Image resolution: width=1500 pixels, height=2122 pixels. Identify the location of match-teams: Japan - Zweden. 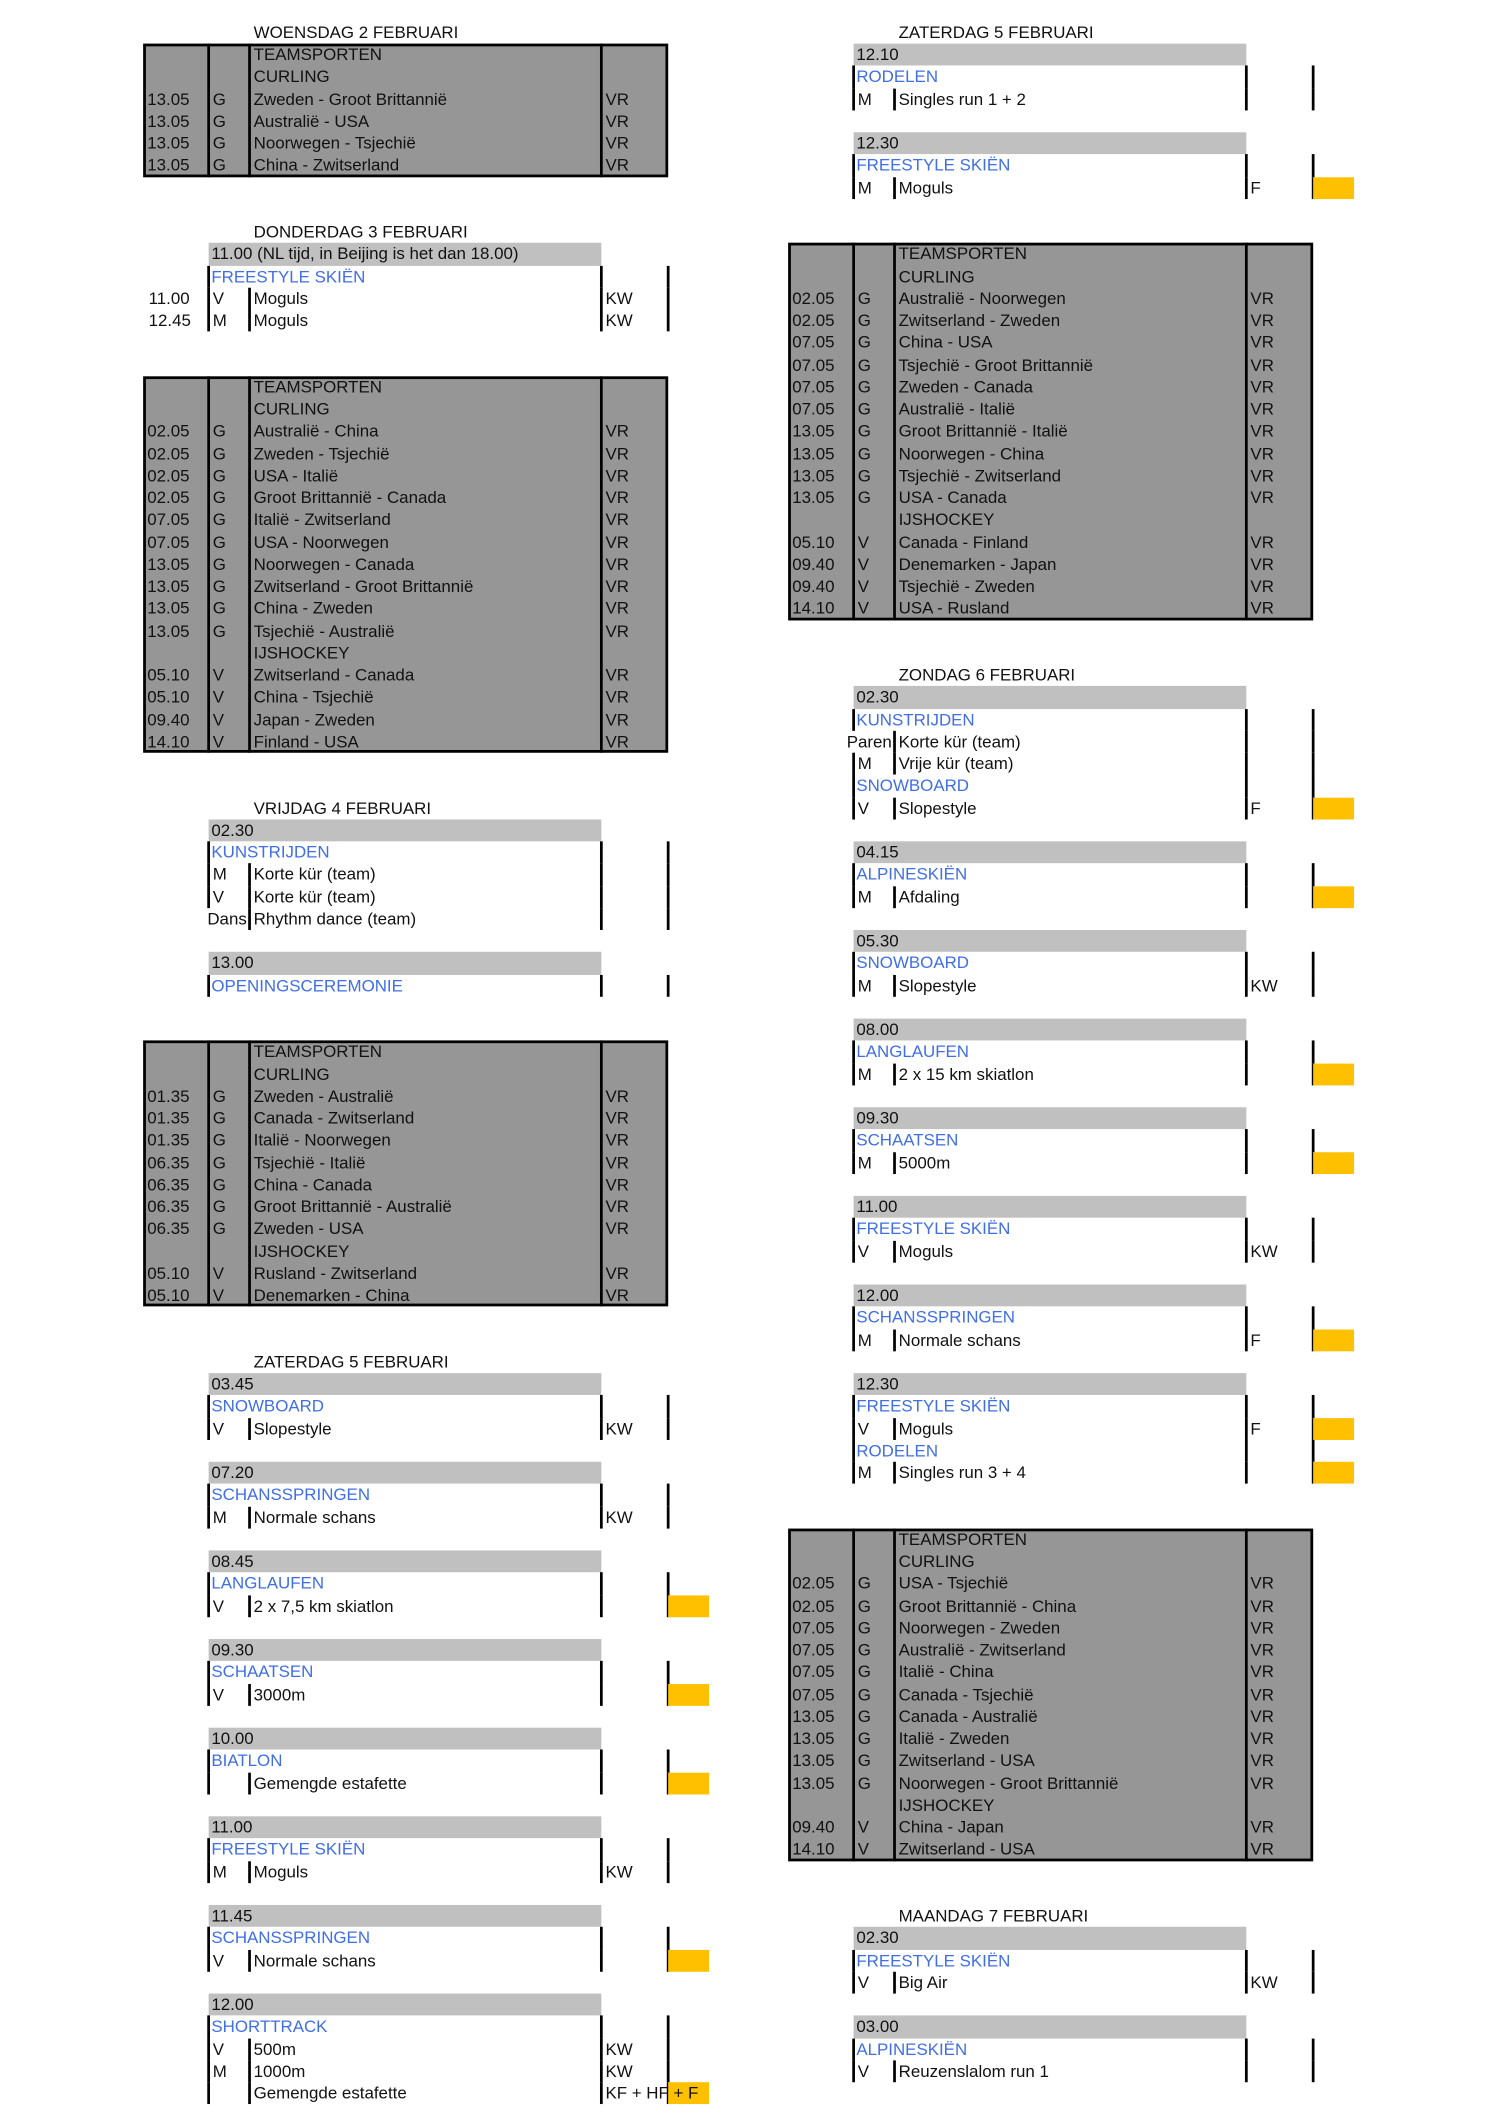
(314, 719).